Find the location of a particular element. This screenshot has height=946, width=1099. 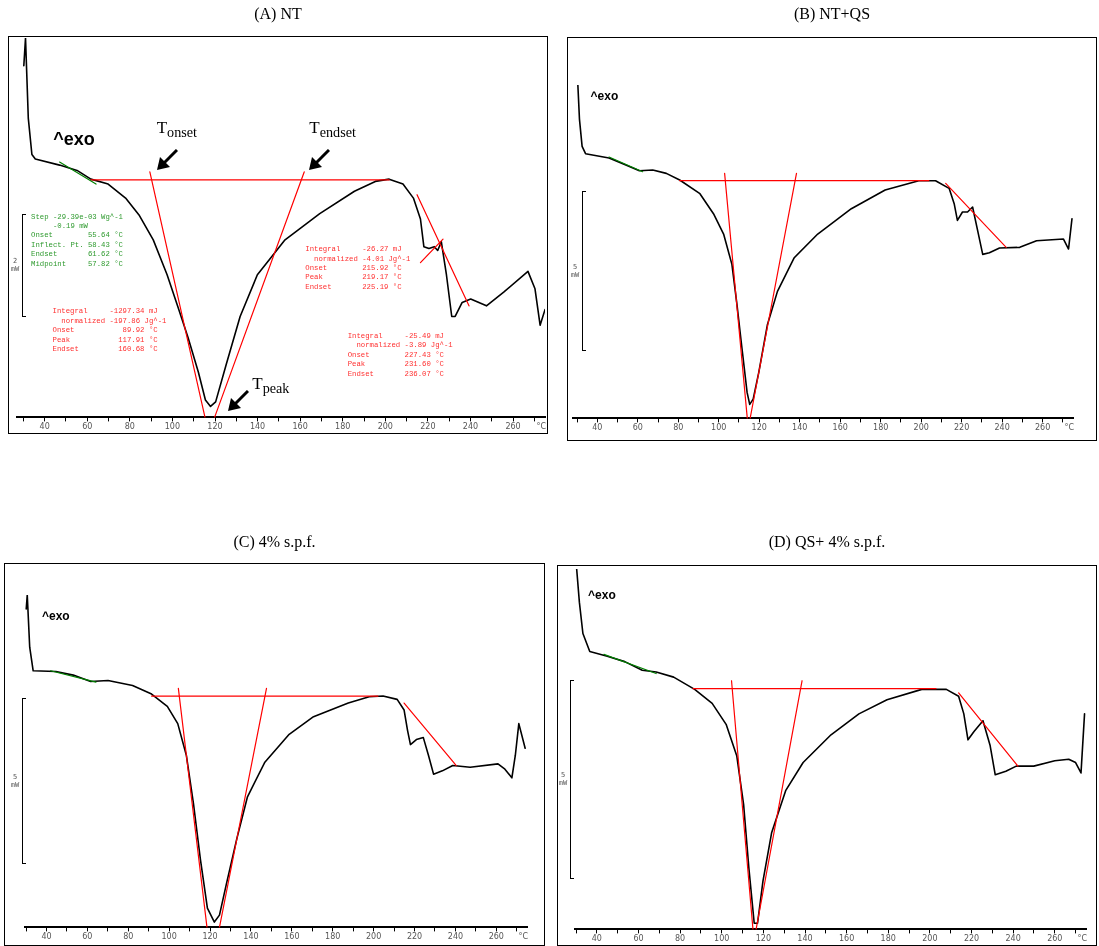

chart-title: (D) QS+ 4% s.p.f. is located at coordinates (827, 542).